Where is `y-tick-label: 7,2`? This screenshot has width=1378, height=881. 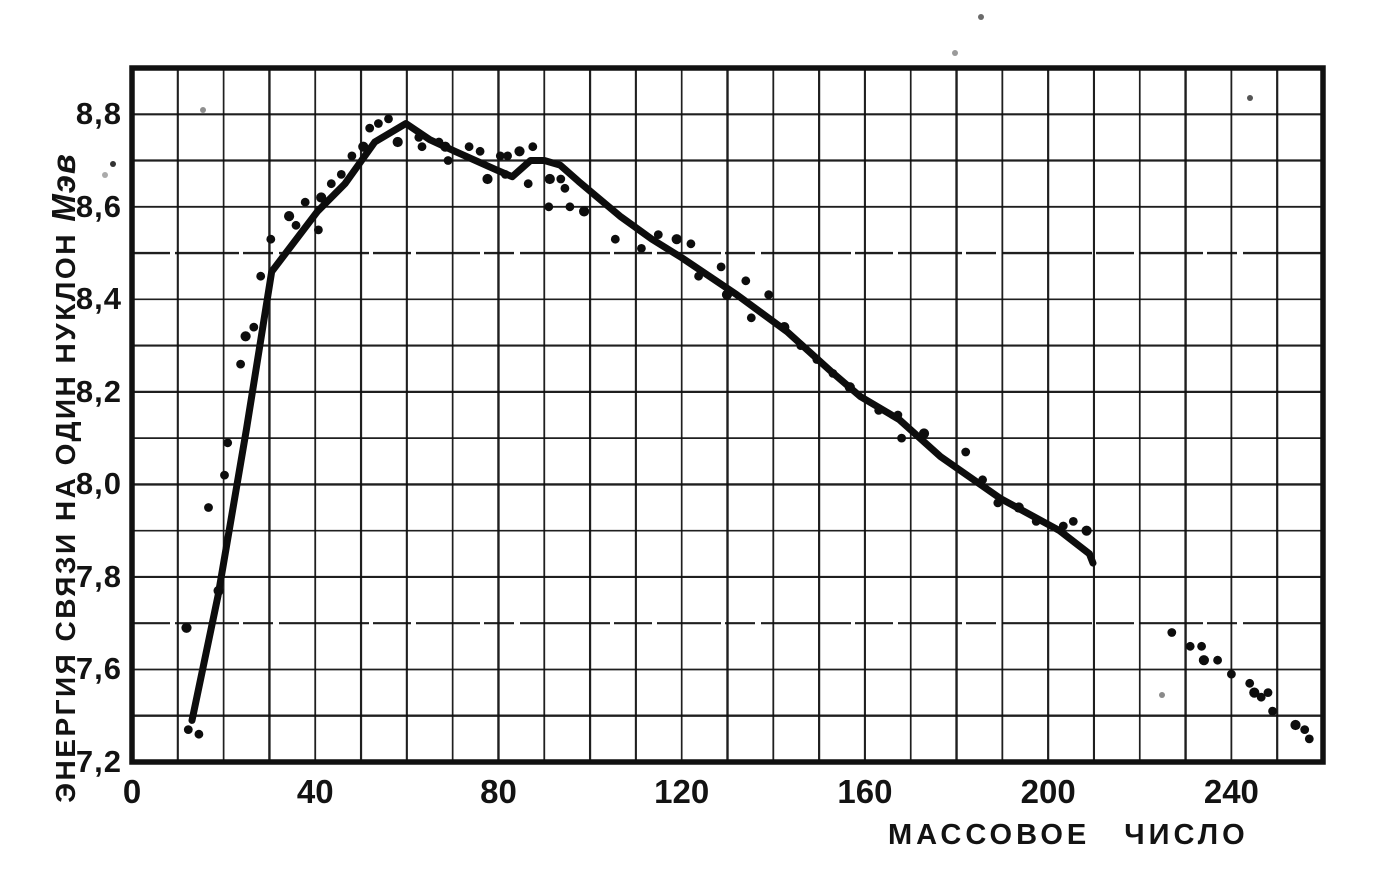 y-tick-label: 7,2 is located at coordinates (98, 761).